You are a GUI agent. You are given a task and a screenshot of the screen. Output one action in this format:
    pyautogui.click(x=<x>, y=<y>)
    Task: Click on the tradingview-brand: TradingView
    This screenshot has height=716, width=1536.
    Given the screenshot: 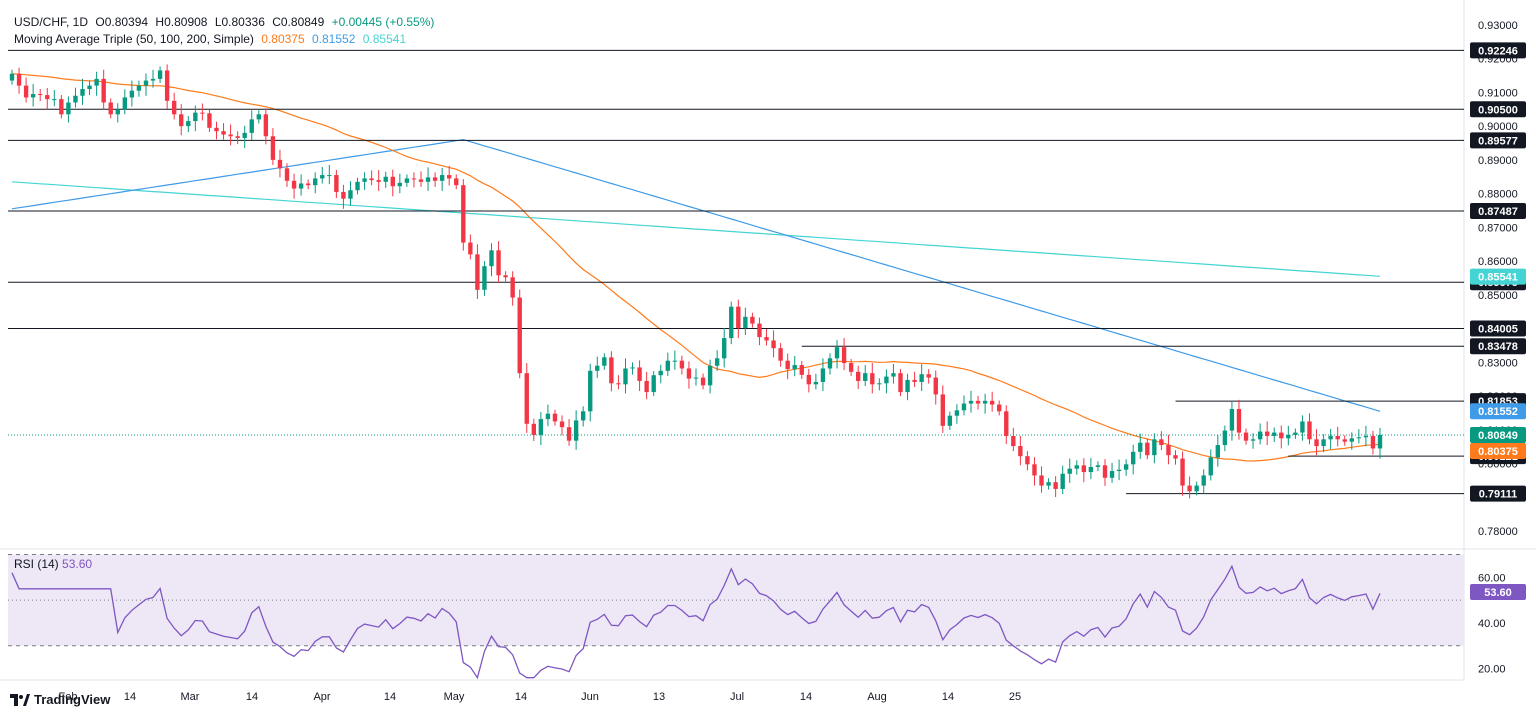 What is the action you would take?
    pyautogui.click(x=60, y=699)
    